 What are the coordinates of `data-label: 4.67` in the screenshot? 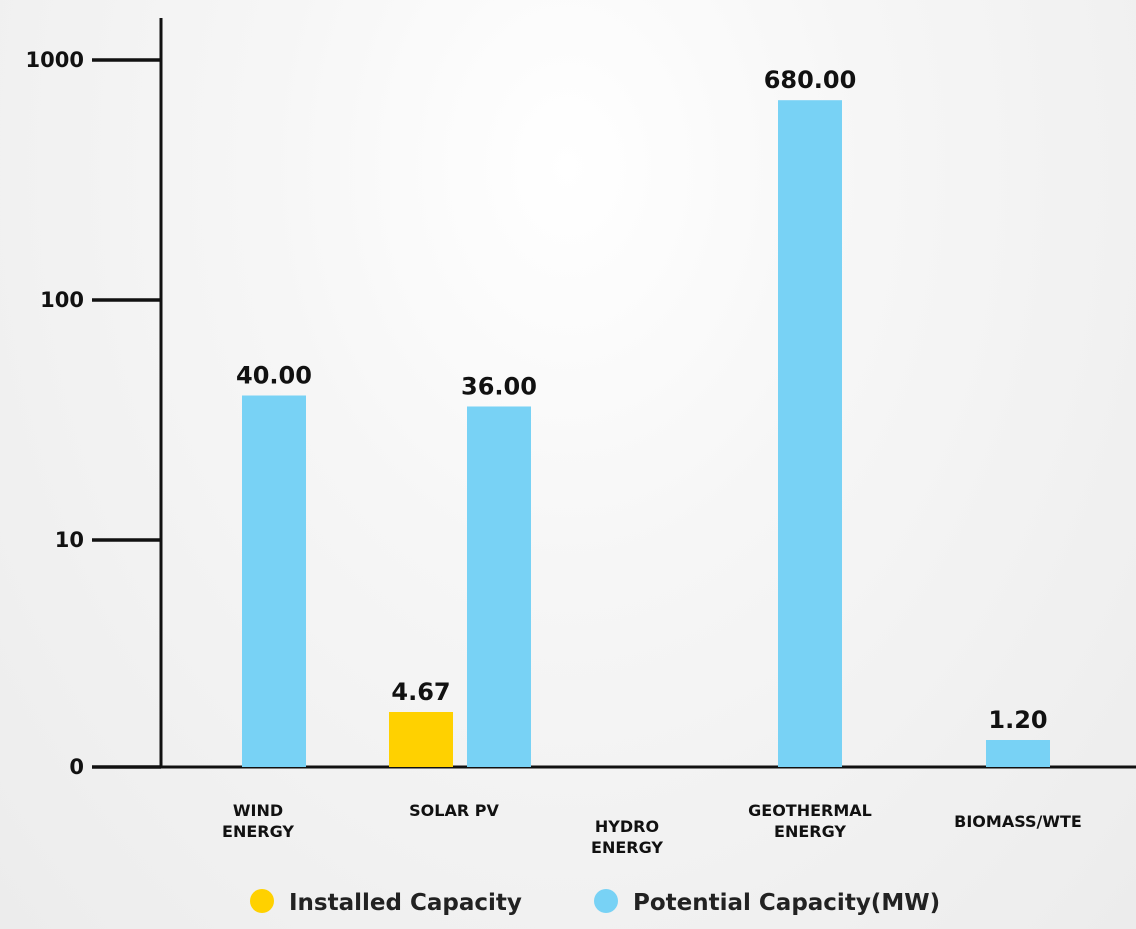 It's located at (420, 692).